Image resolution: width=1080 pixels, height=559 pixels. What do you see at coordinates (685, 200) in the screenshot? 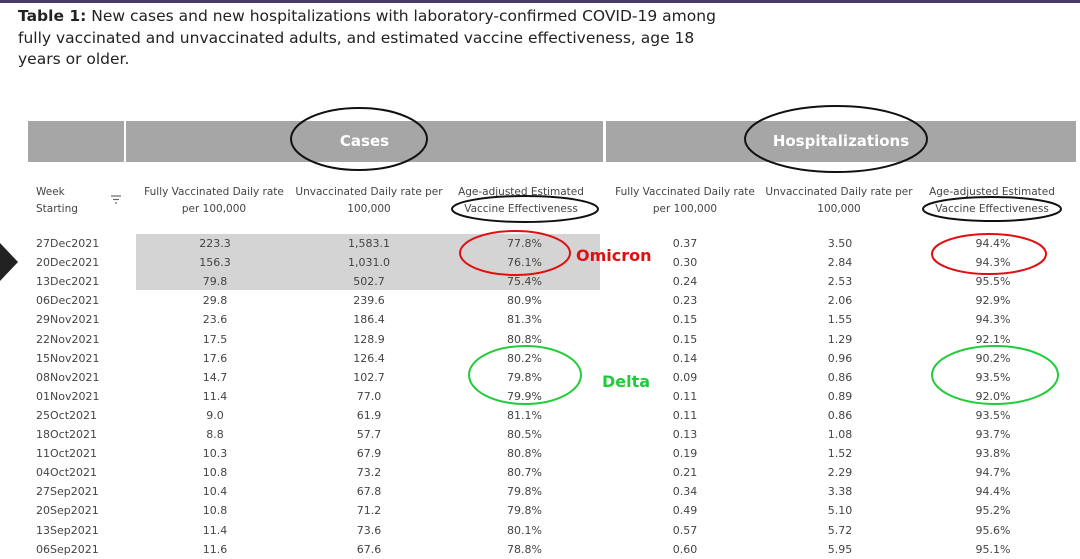
I see `column-header-hosp-fully-vaccinated: Fully Vaccinated Daily rate per 100,000` at bounding box center [685, 200].